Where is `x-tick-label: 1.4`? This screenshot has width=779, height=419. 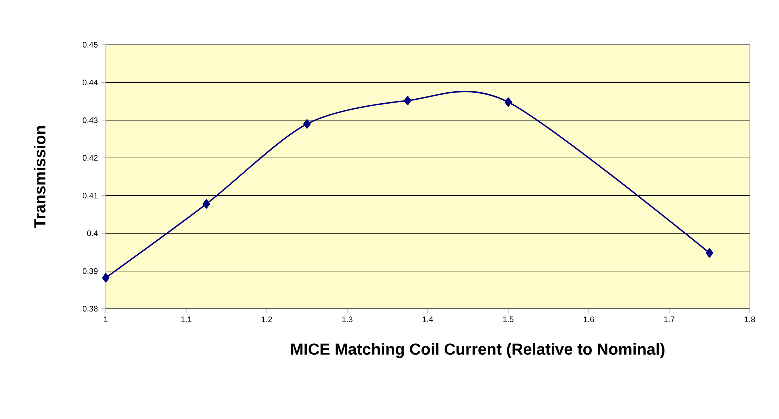 x-tick-label: 1.4 is located at coordinates (428, 319).